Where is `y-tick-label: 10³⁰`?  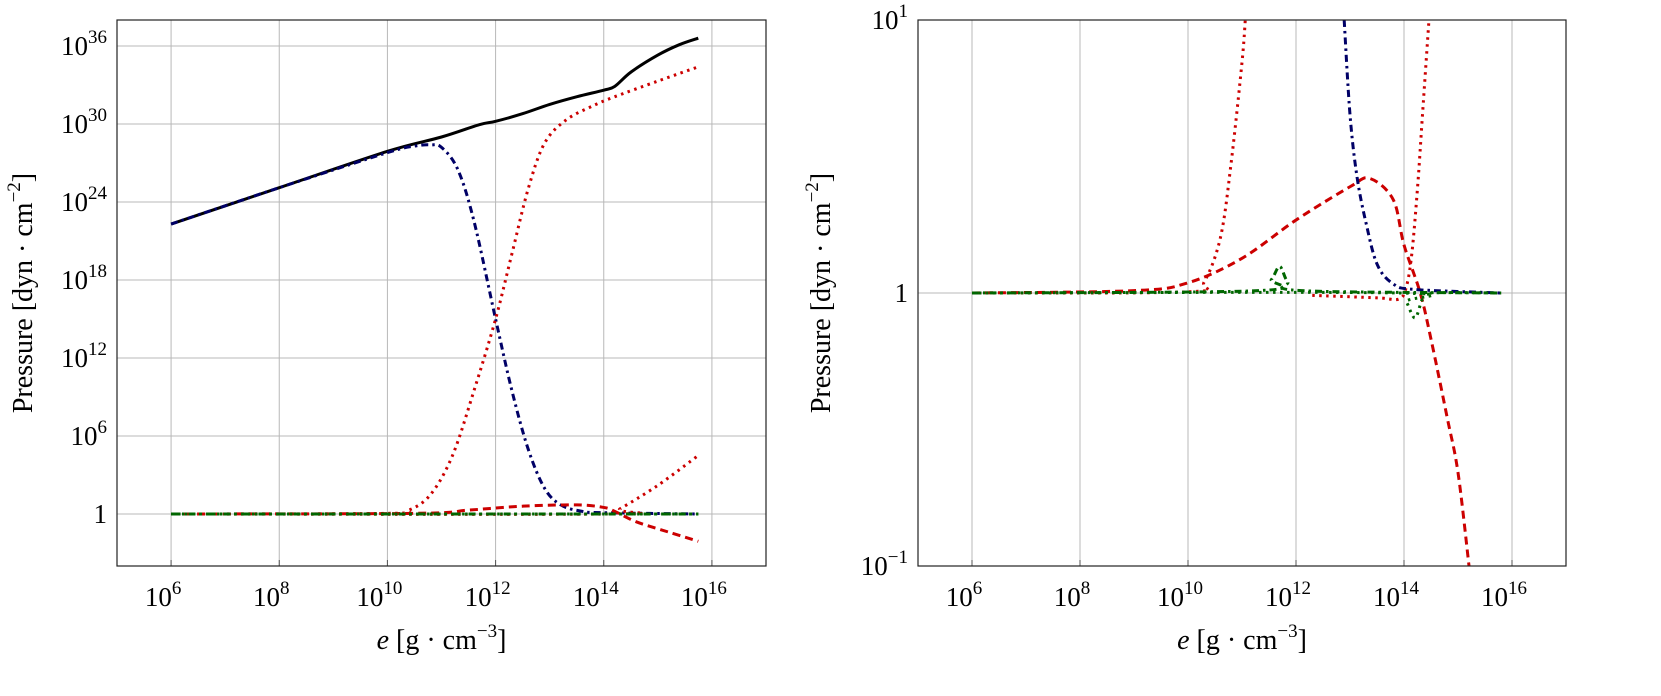 y-tick-label: 10³⁰ is located at coordinates (84, 122).